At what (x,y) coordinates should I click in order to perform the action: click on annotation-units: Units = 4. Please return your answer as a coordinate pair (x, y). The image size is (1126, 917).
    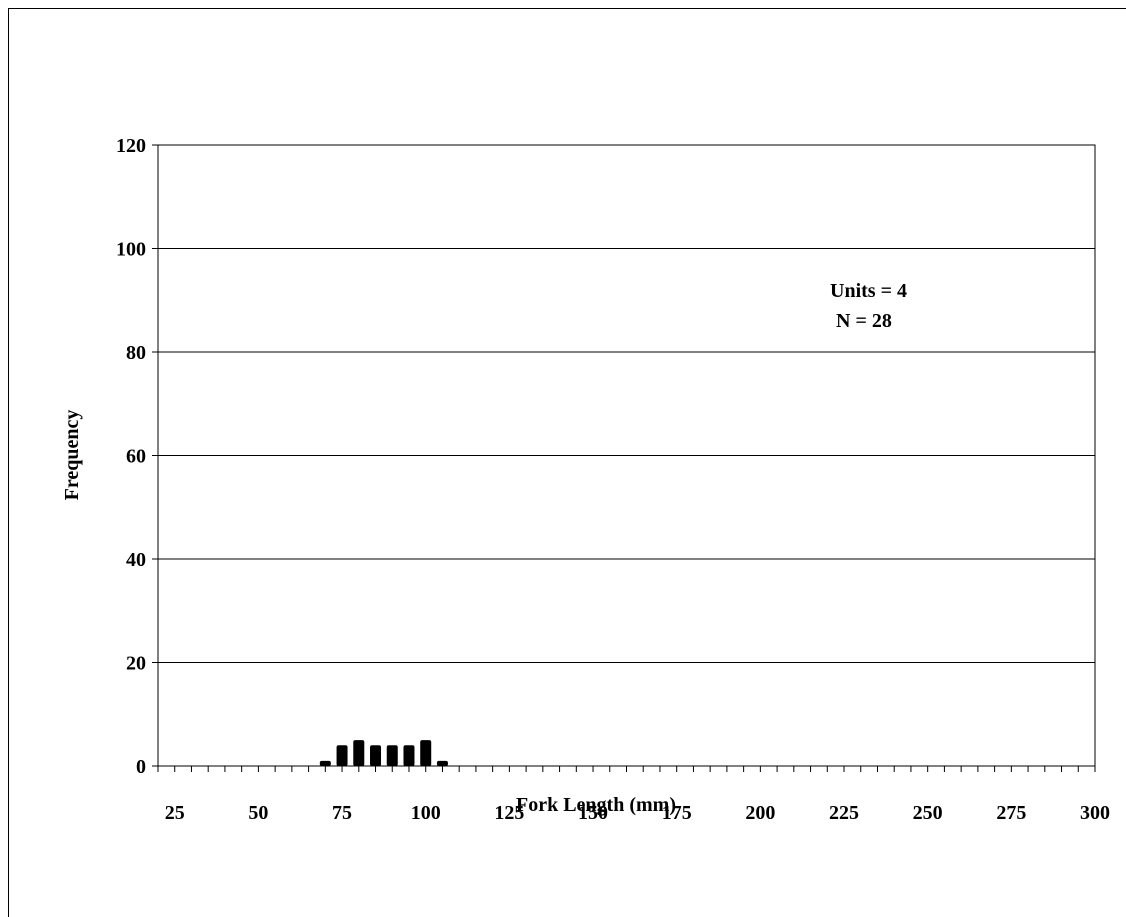
    Looking at the image, I should click on (868, 291).